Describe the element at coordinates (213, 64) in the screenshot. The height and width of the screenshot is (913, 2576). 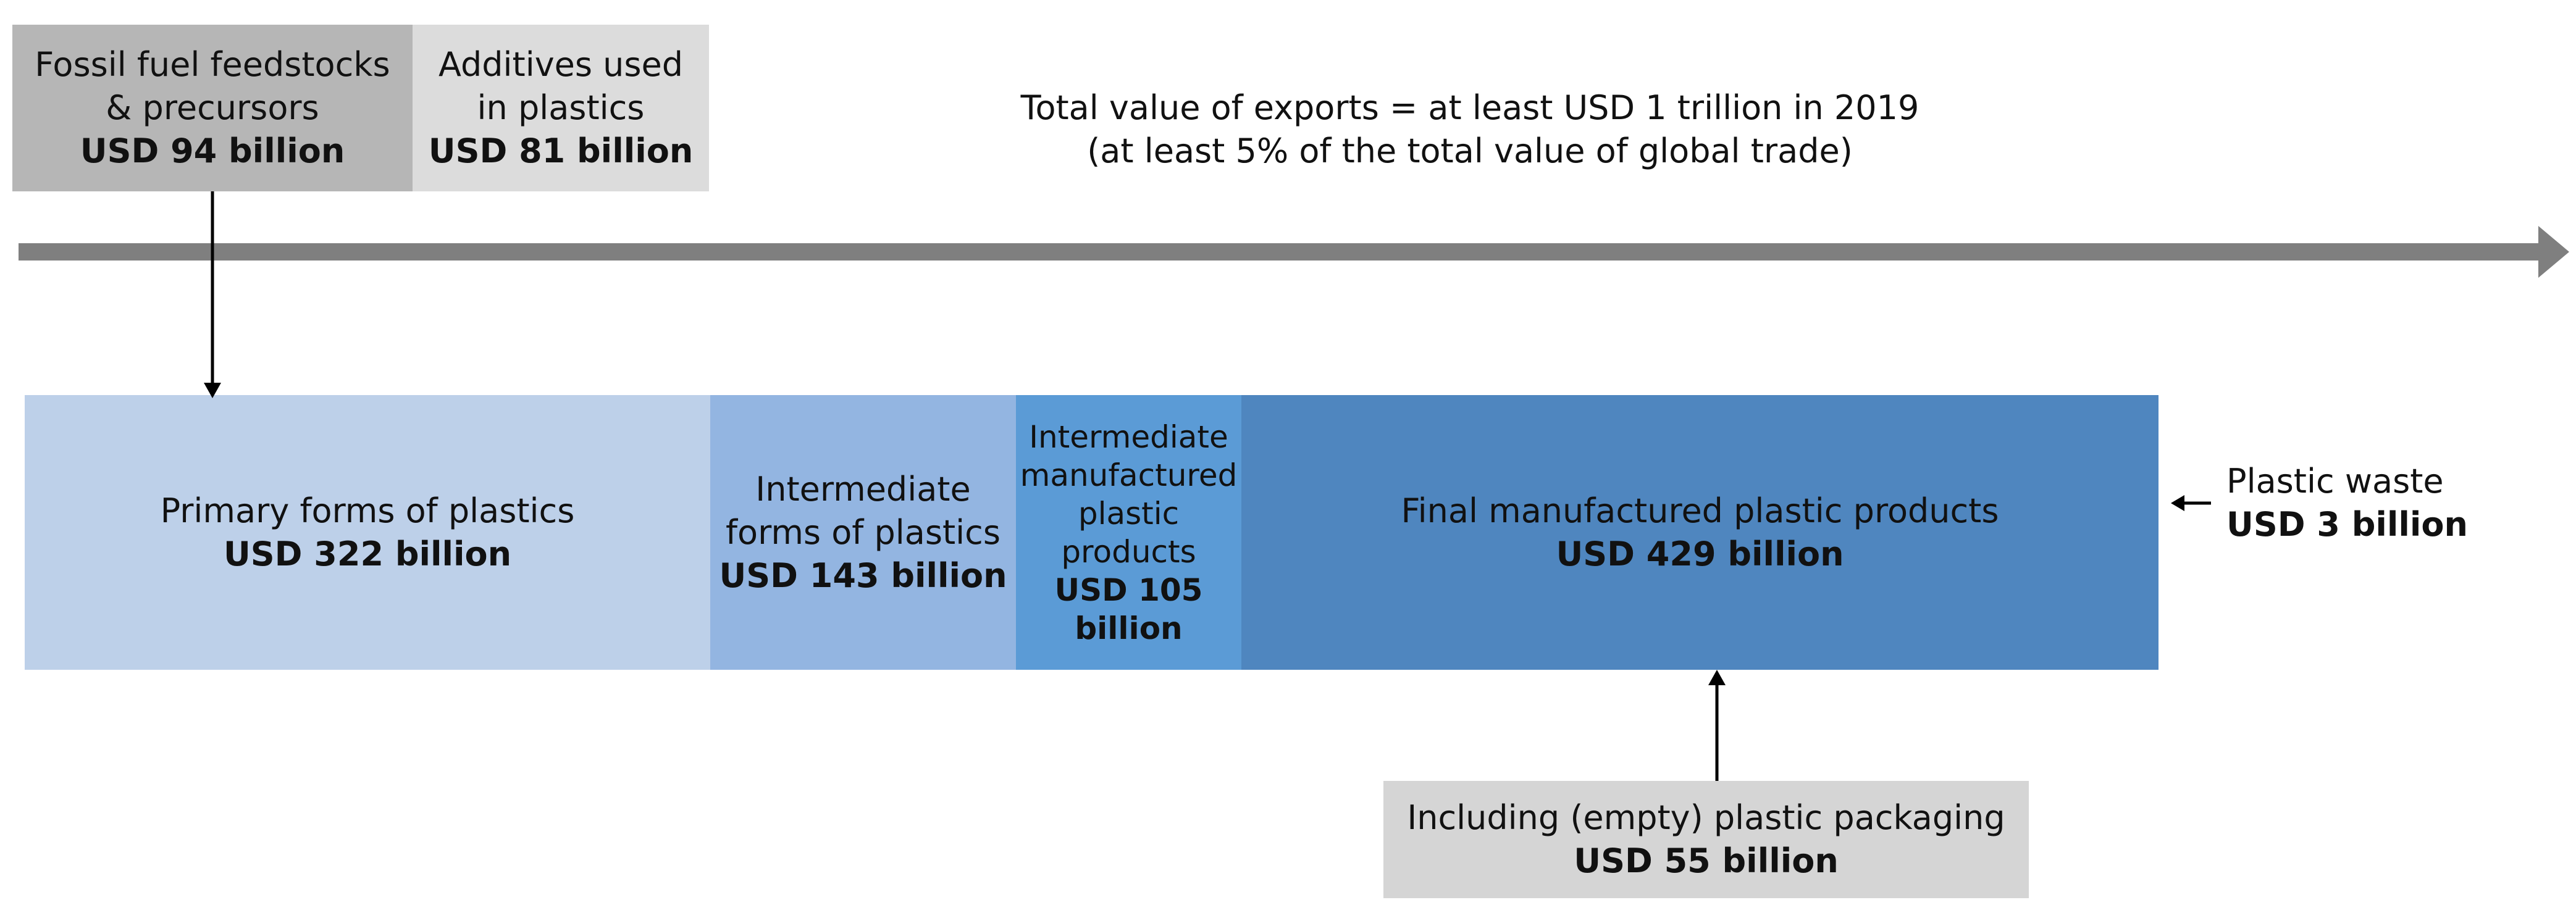
I see `fossil-fuel-label-line1: Fossil fuel feedstocks` at that location.